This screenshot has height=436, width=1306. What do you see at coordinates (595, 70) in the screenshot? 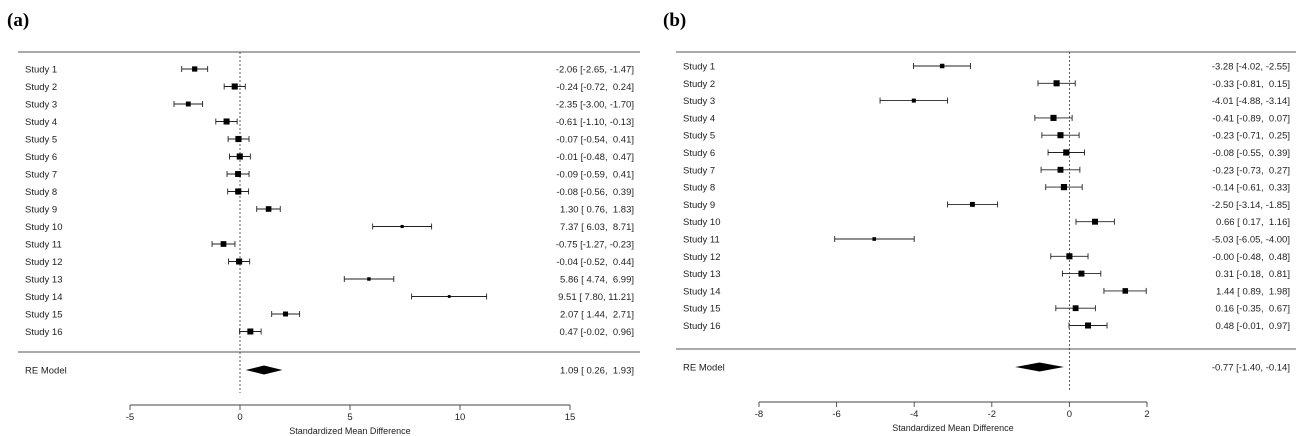
I see `panel-a-estimate-text: -2.06 [-2.65, -1.47]` at bounding box center [595, 70].